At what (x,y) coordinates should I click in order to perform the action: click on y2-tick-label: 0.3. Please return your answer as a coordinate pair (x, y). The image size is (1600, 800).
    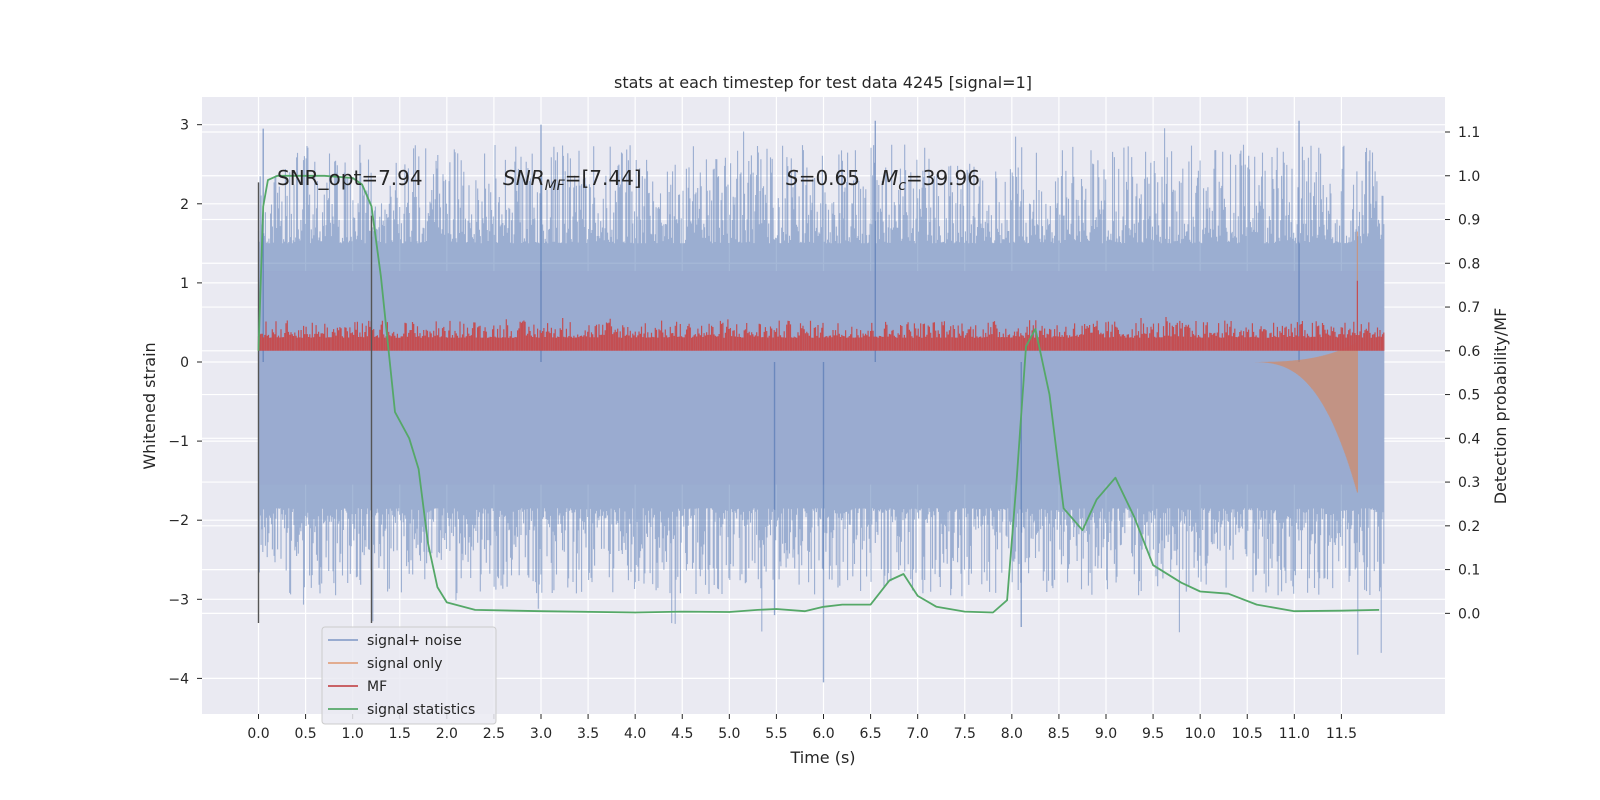
    Looking at the image, I should click on (1469, 483).